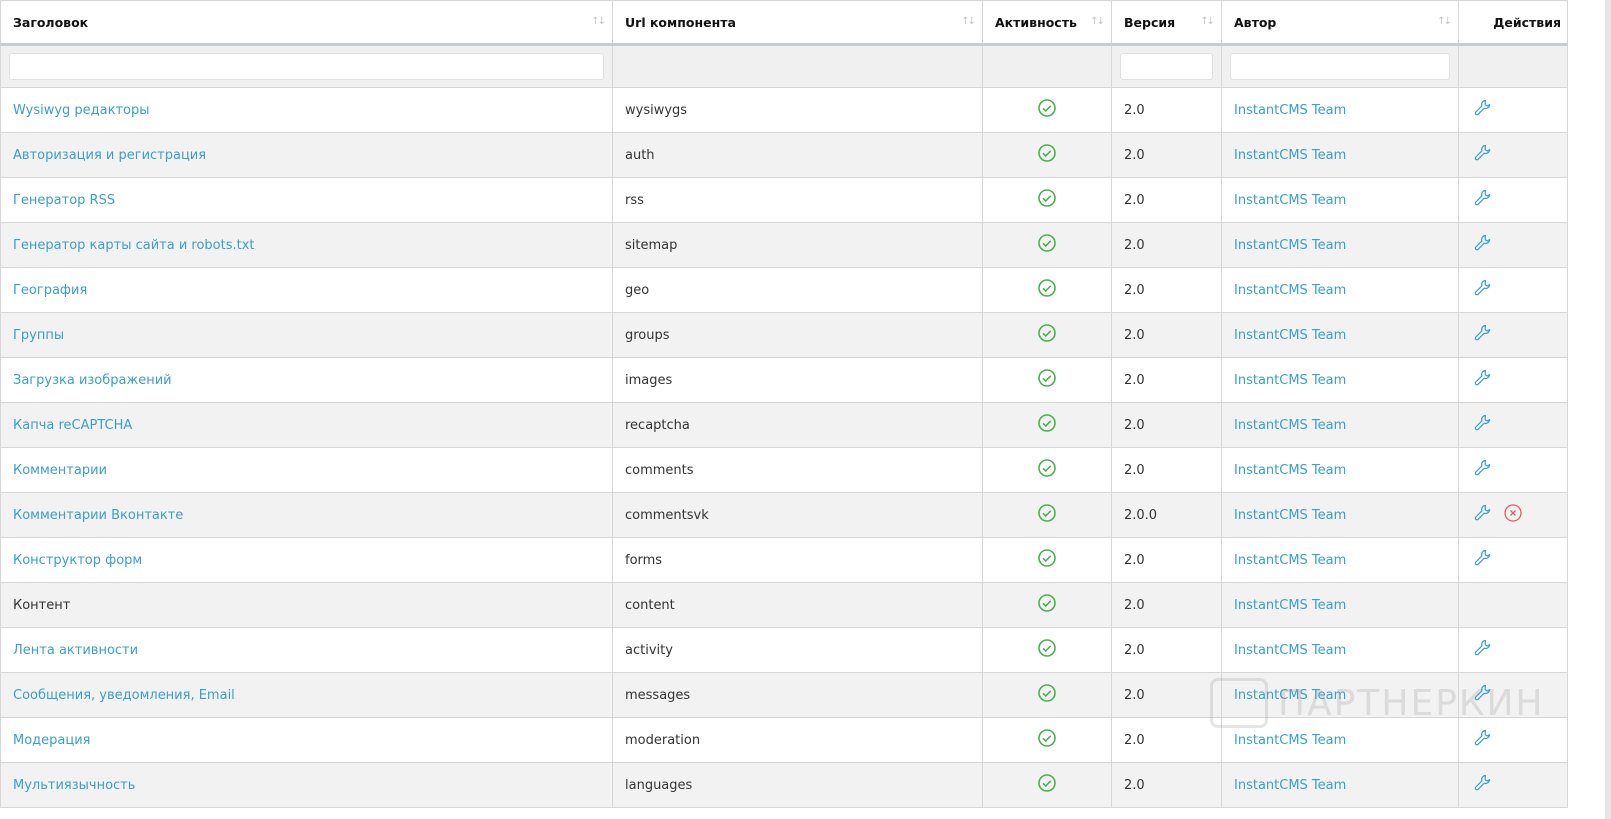 The image size is (1611, 819). I want to click on component-title-link: Мультиязычность, so click(74, 785).